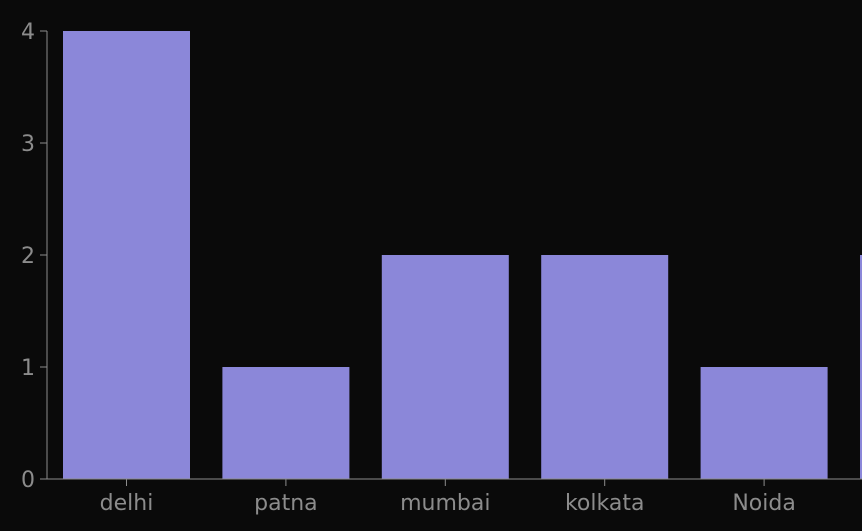 The width and height of the screenshot is (862, 531). Describe the element at coordinates (28, 480) in the screenshot. I see `y-tick-label: 0` at that location.